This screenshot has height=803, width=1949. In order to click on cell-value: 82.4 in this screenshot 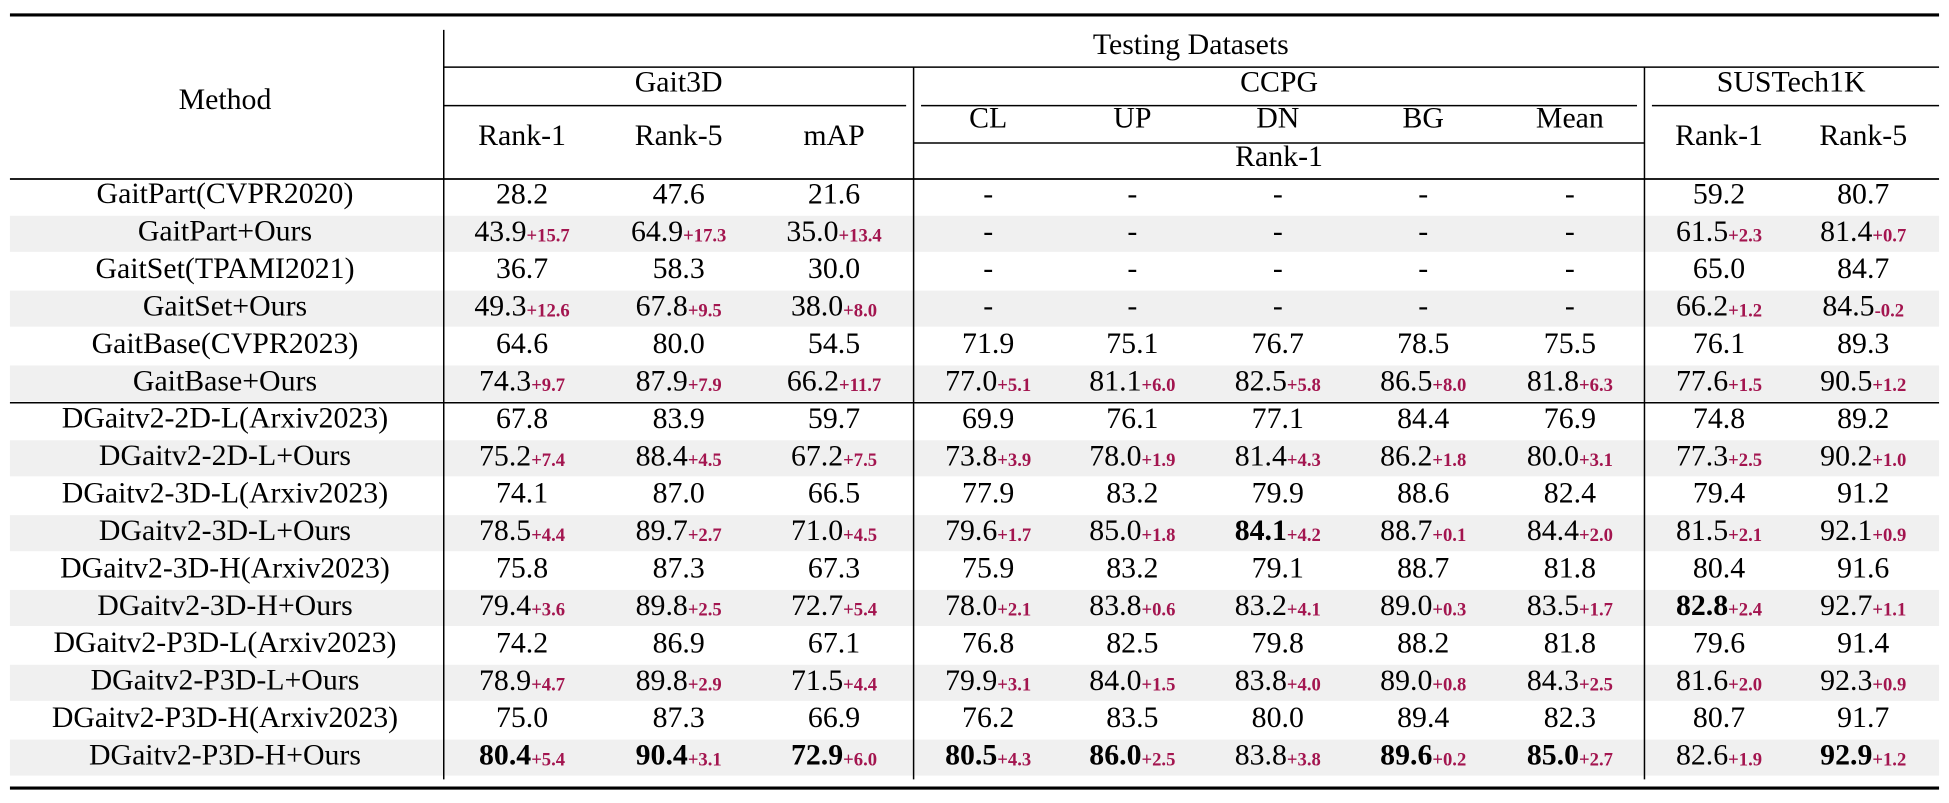, I will do `click(1570, 493)`.